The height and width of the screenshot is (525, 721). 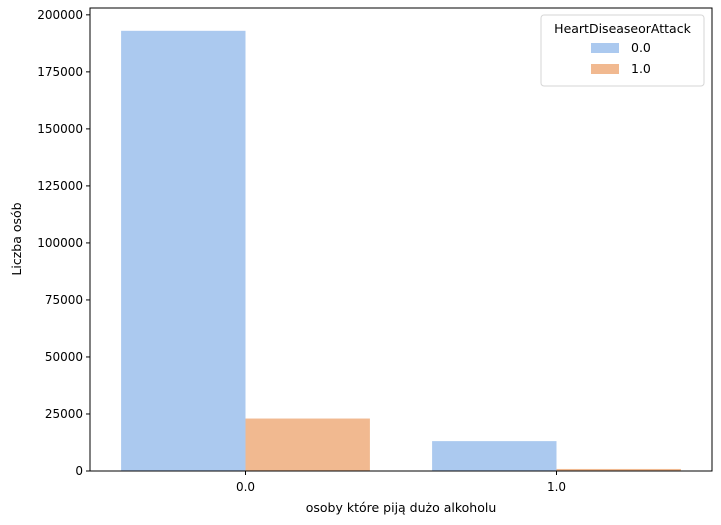 I want to click on y-tick-label-2: 50000, so click(x=64, y=357).